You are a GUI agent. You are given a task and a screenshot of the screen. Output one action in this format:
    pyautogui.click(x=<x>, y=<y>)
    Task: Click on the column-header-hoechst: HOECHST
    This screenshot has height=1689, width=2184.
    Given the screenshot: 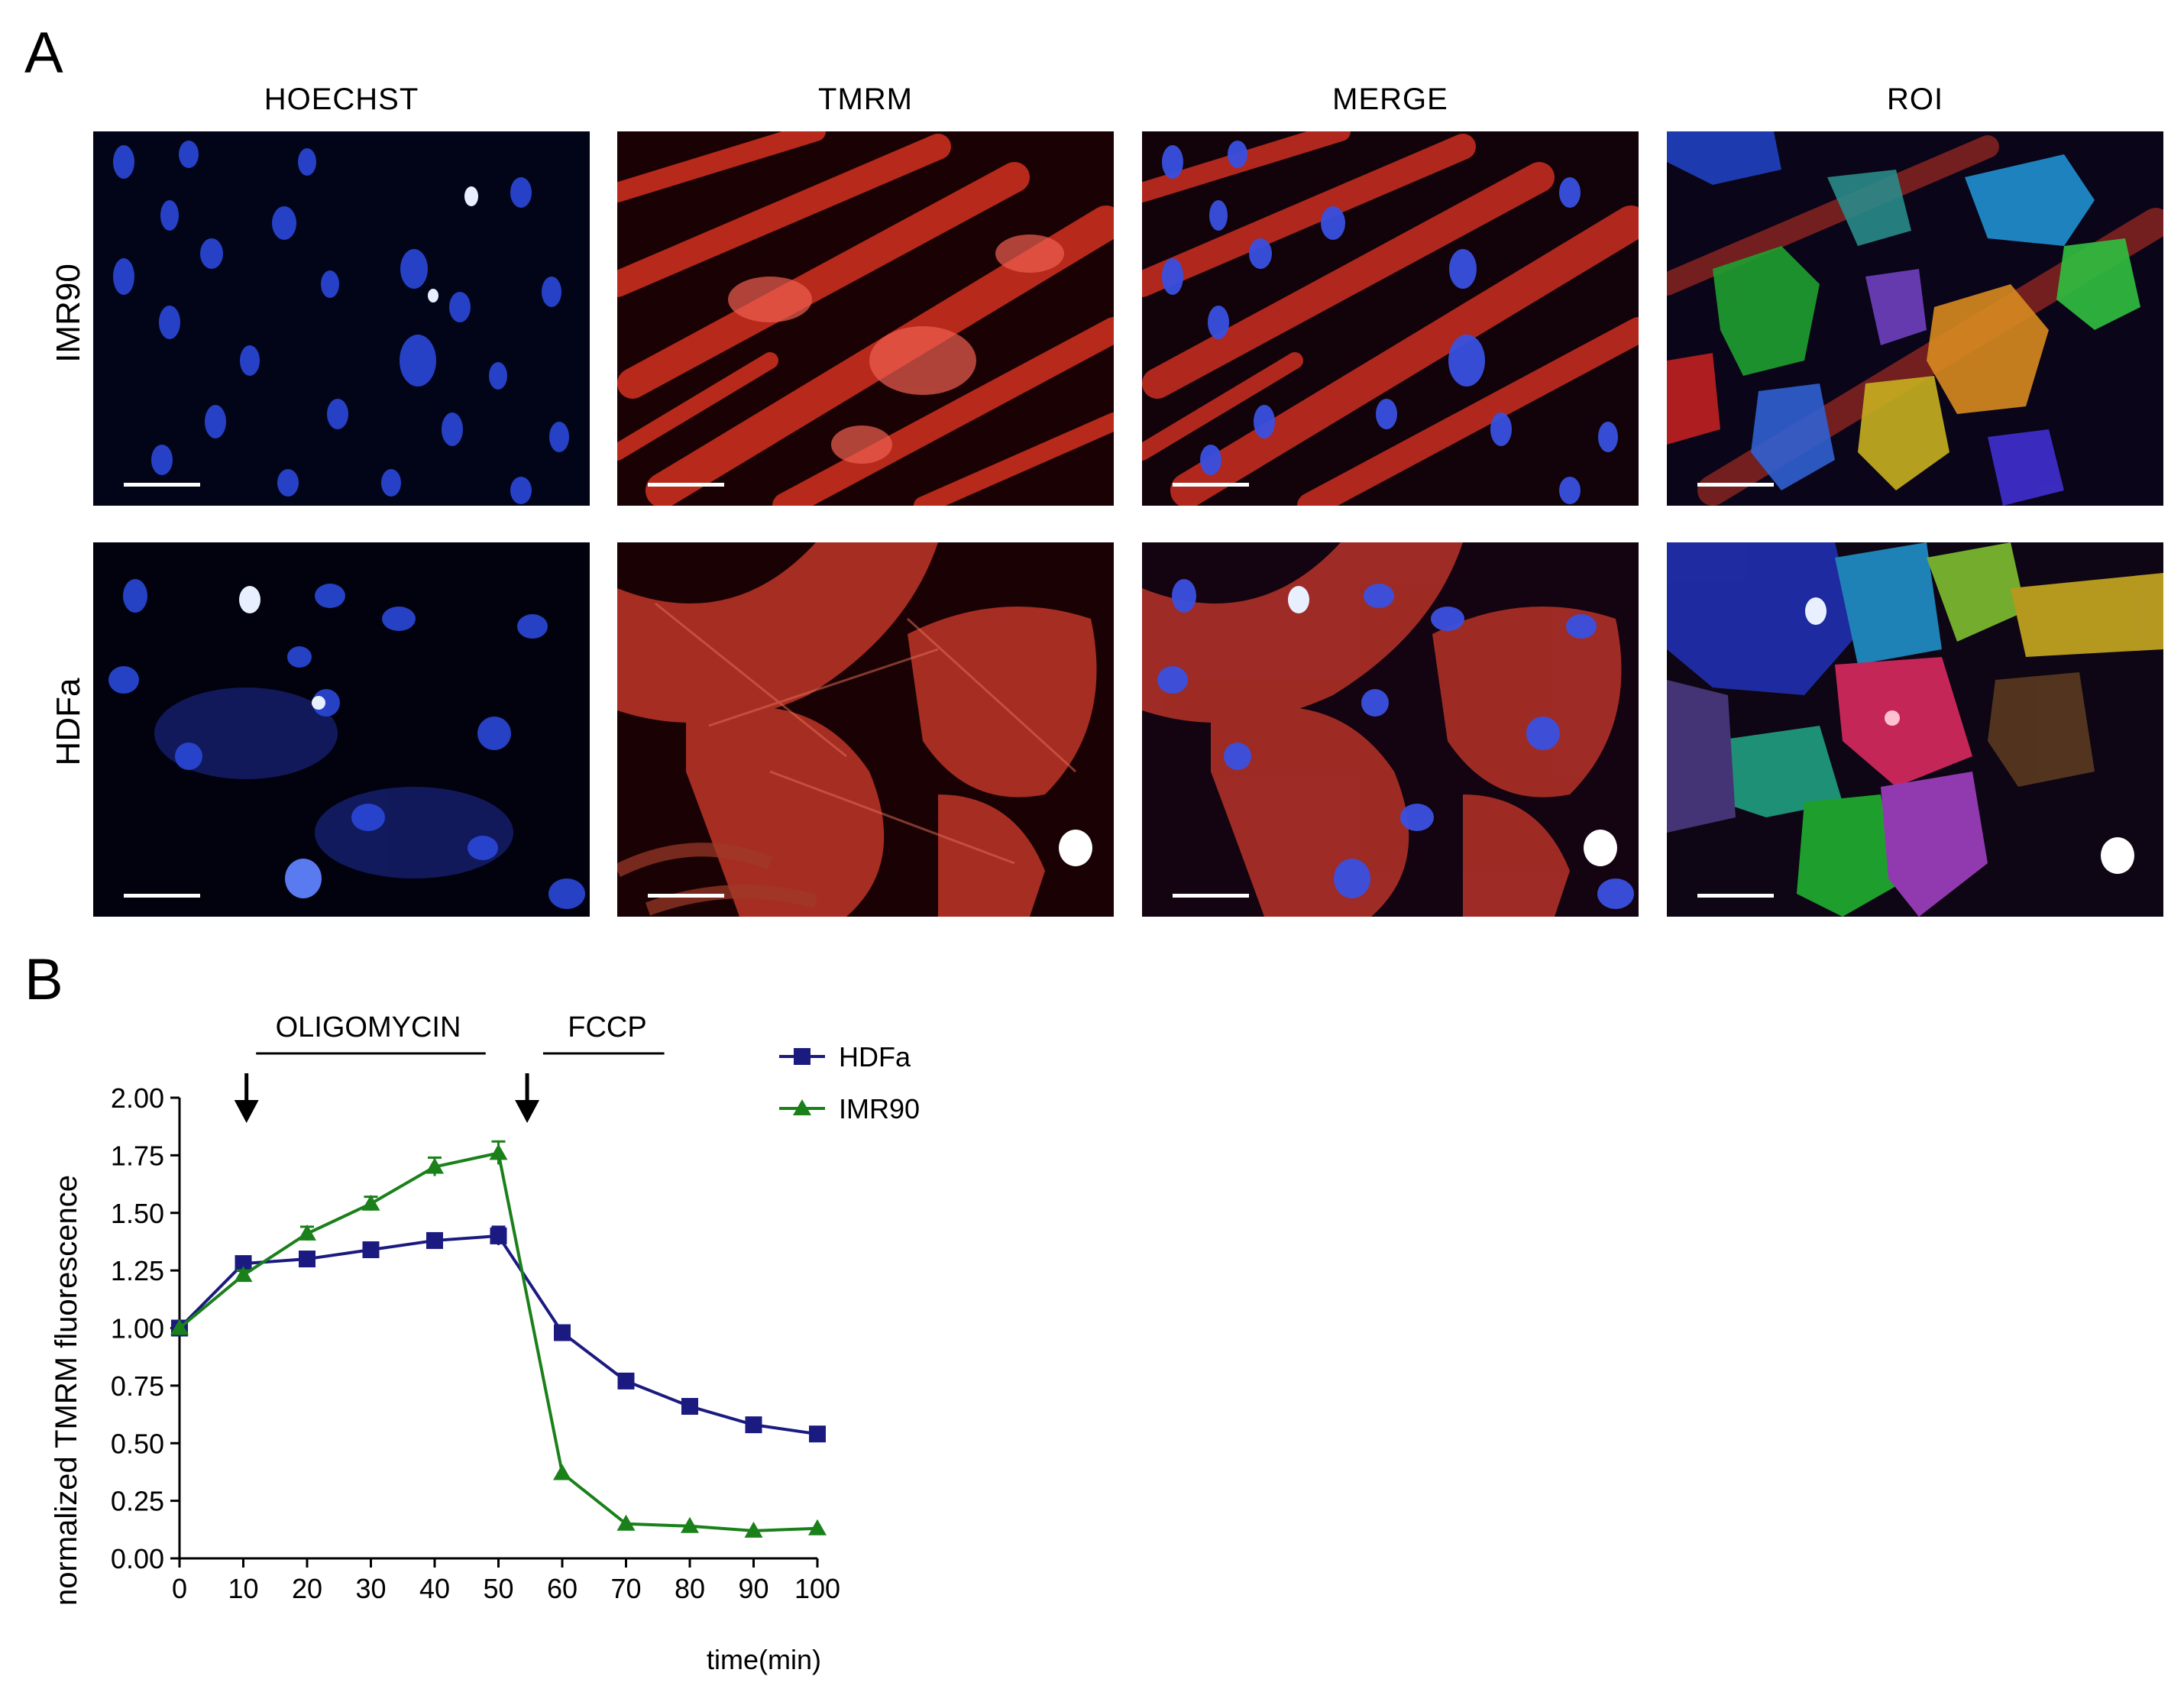 What is the action you would take?
    pyautogui.click(x=342, y=99)
    